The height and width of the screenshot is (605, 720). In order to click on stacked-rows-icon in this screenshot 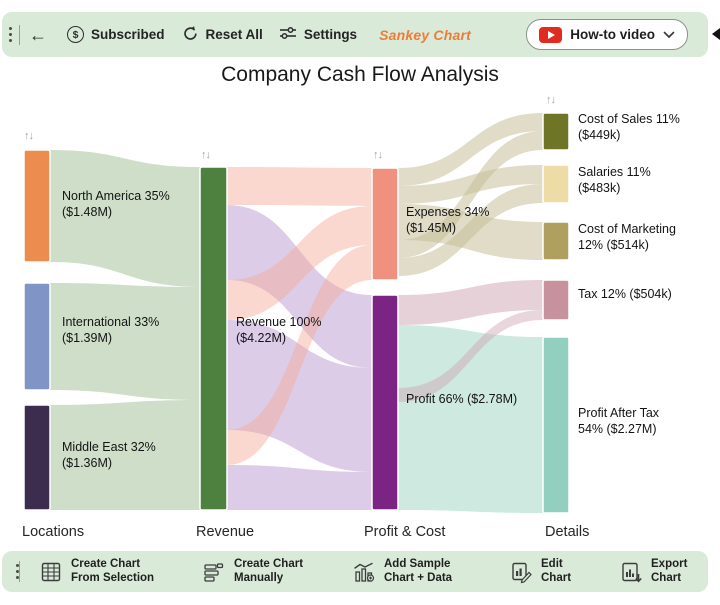, I will do `click(214, 572)`.